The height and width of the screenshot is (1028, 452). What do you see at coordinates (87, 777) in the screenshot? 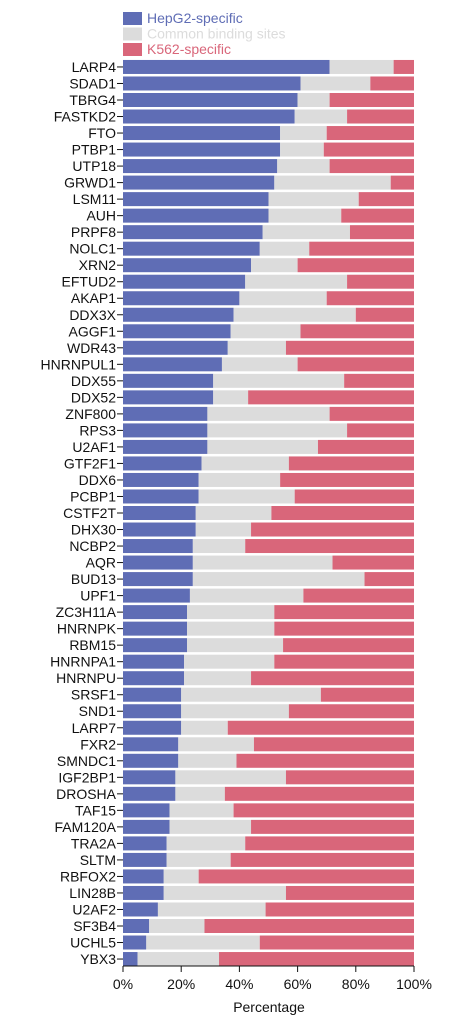
I see `category-label: IGF2BP1` at bounding box center [87, 777].